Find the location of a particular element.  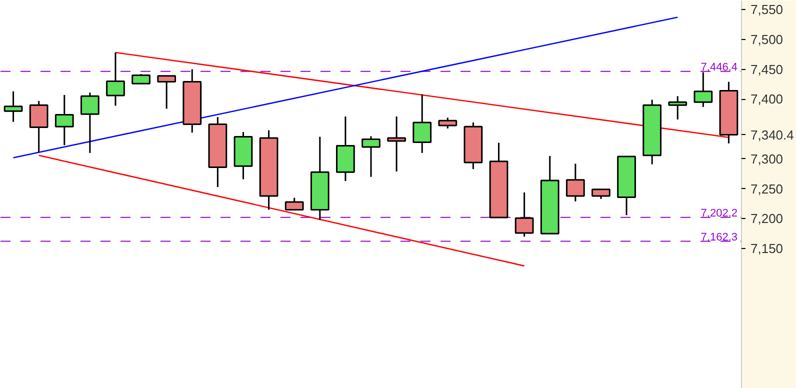

ref-line-label: 7,162.3 is located at coordinates (719, 237).